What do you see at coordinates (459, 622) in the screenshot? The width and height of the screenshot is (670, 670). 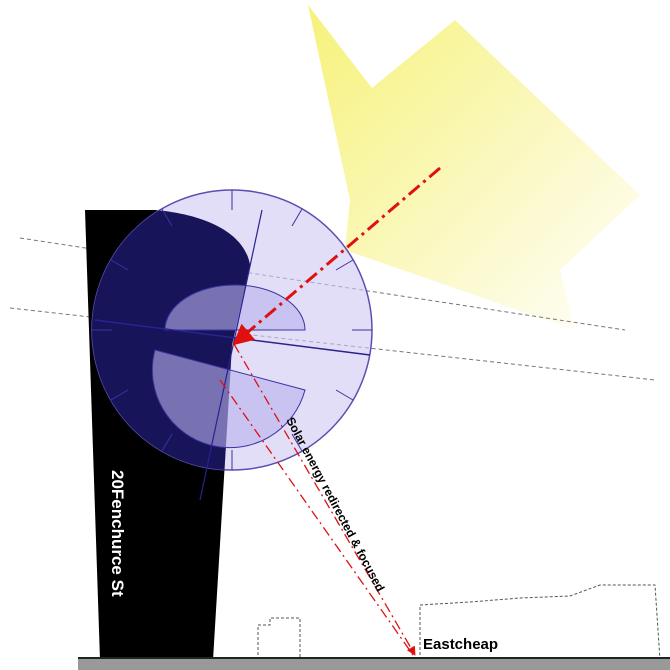 I see `building-outline` at bounding box center [459, 622].